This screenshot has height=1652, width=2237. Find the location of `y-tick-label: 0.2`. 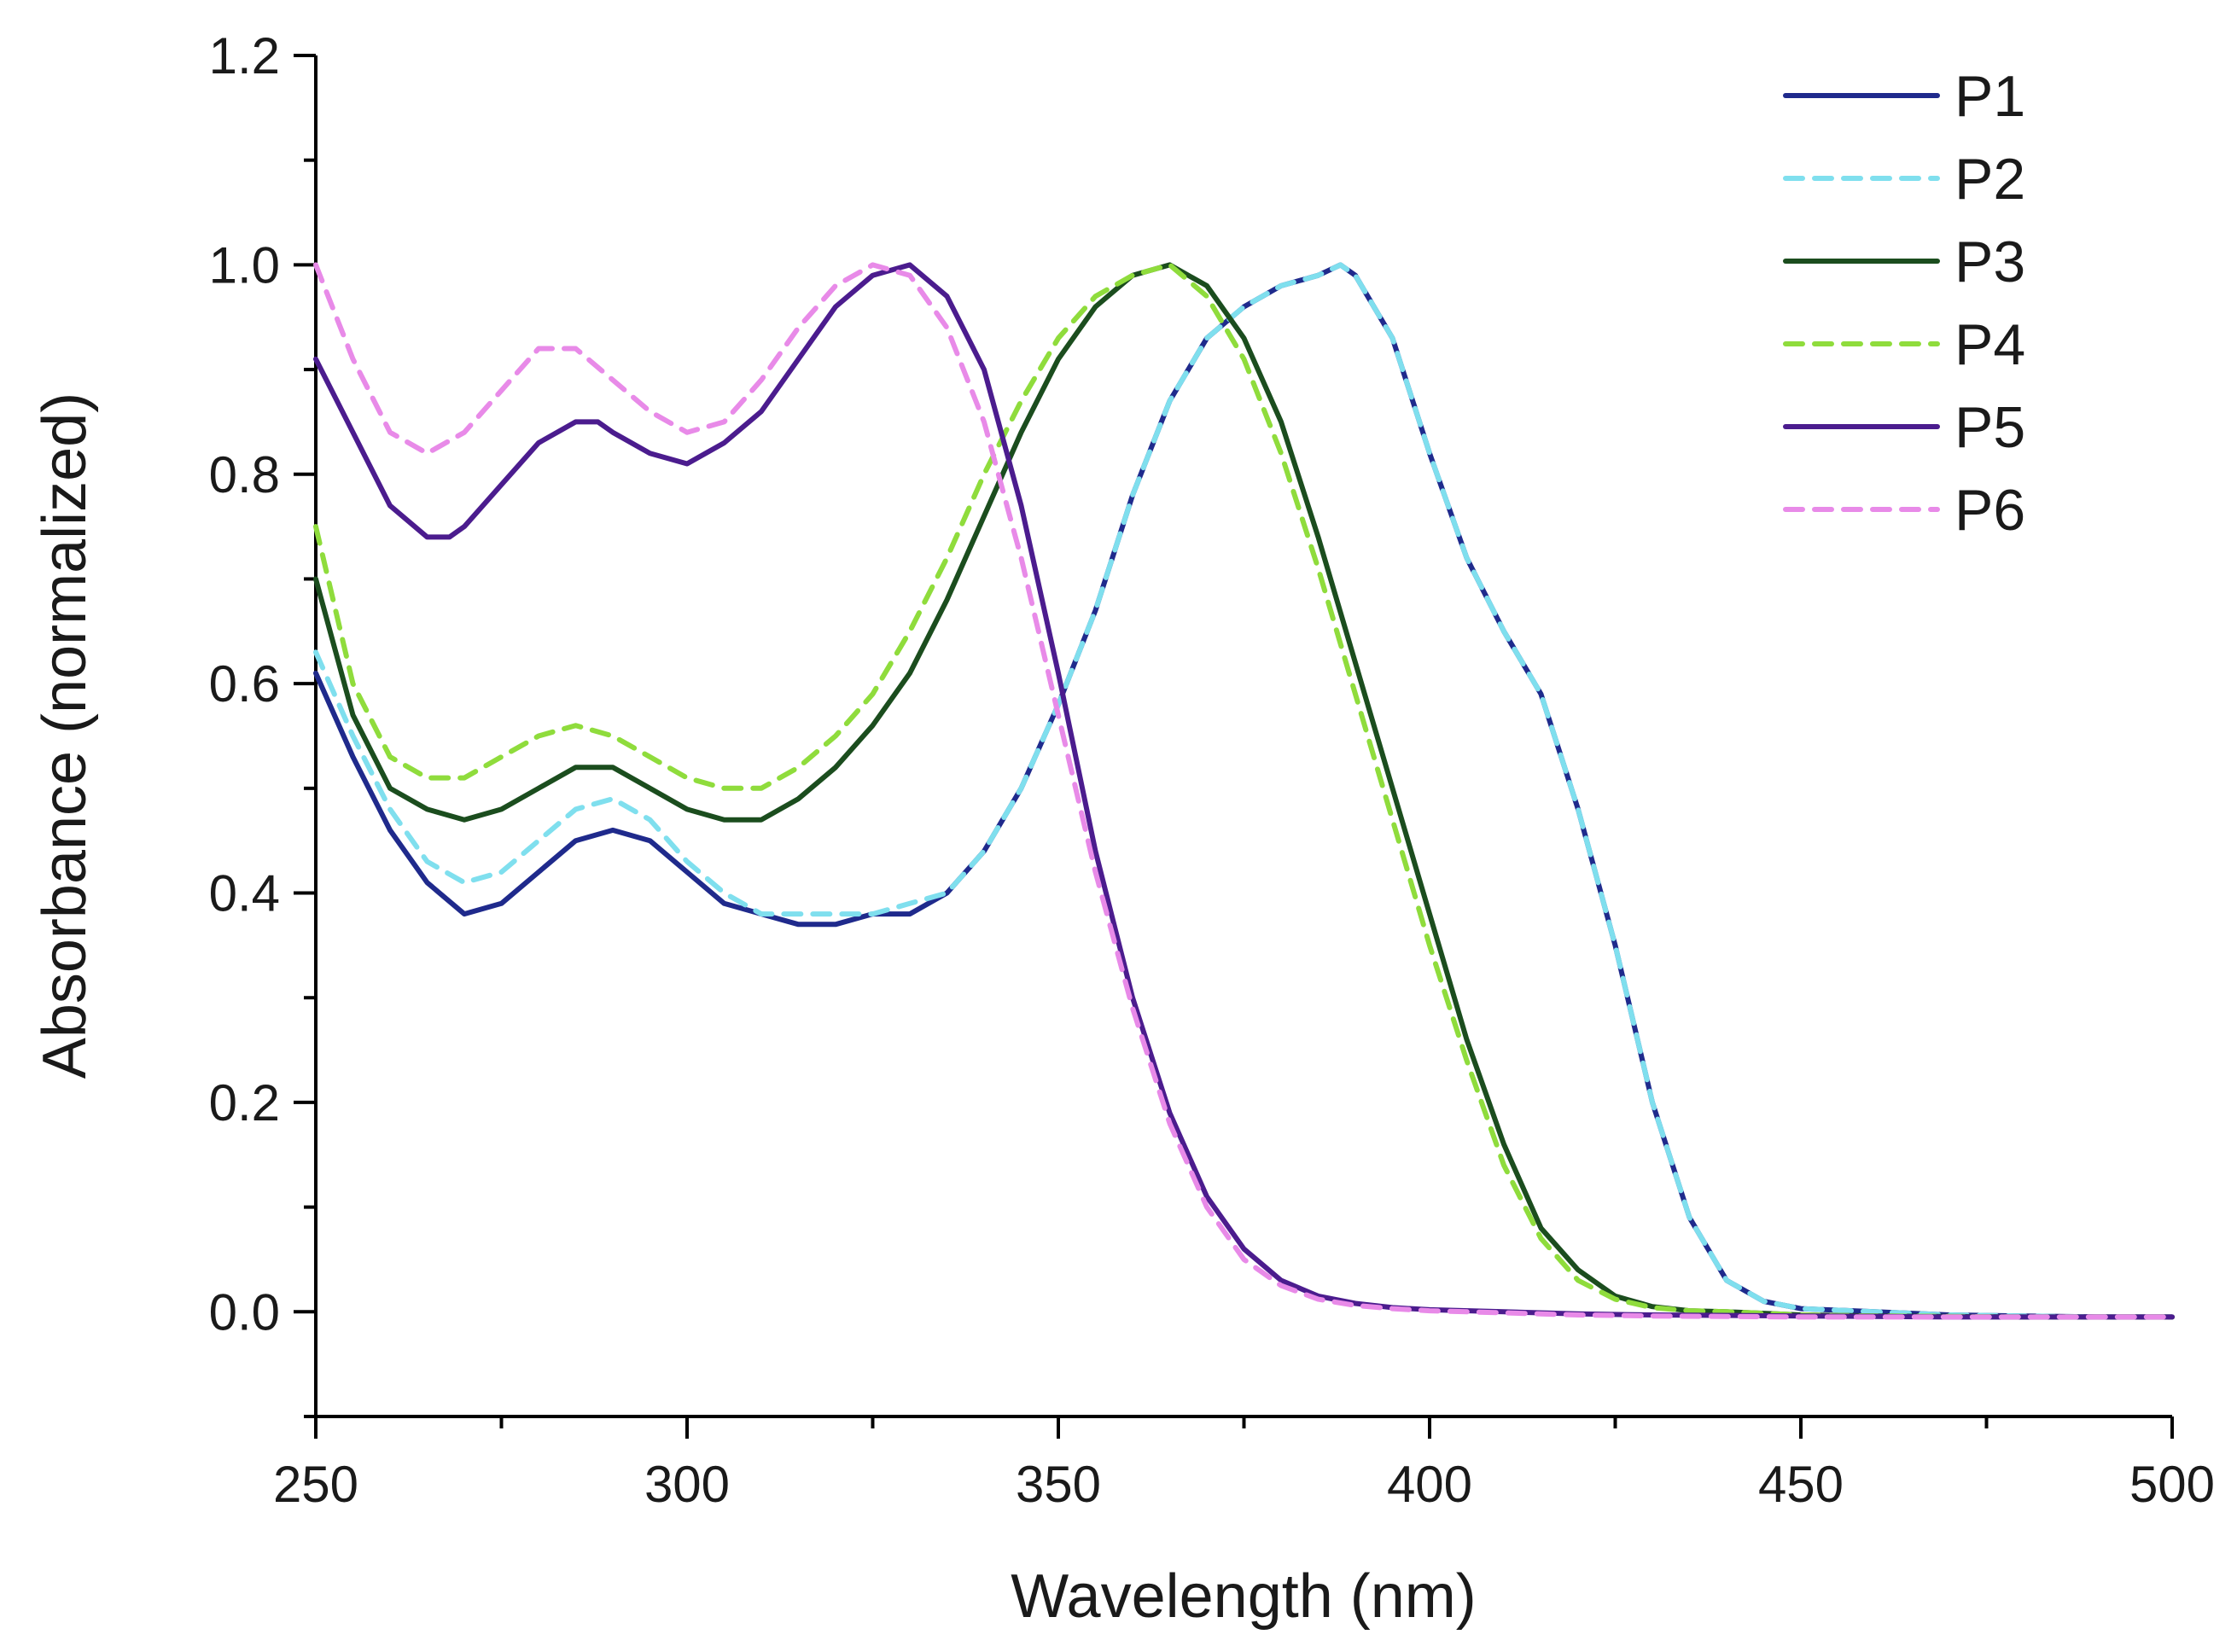

y-tick-label: 0.2 is located at coordinates (245, 1102).